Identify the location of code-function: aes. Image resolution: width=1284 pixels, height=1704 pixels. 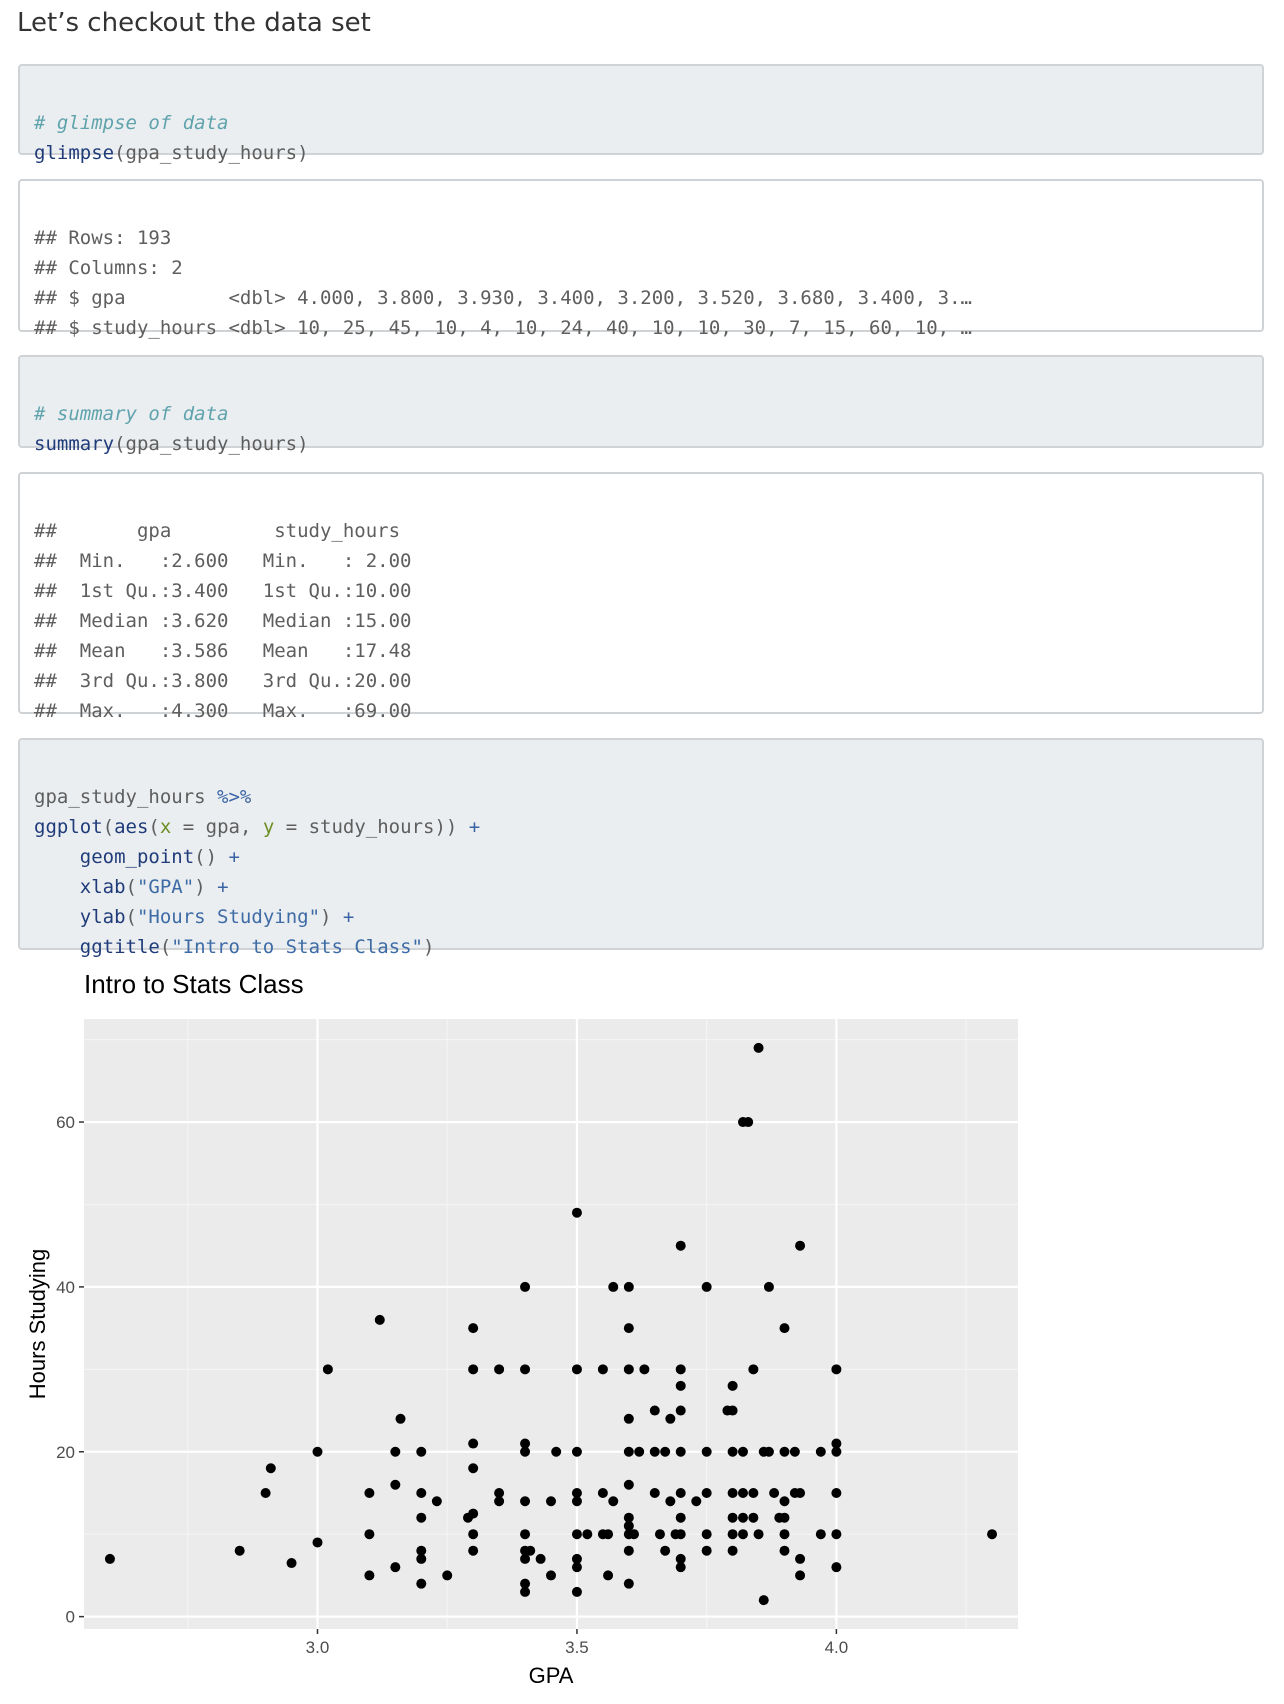
(131, 827).